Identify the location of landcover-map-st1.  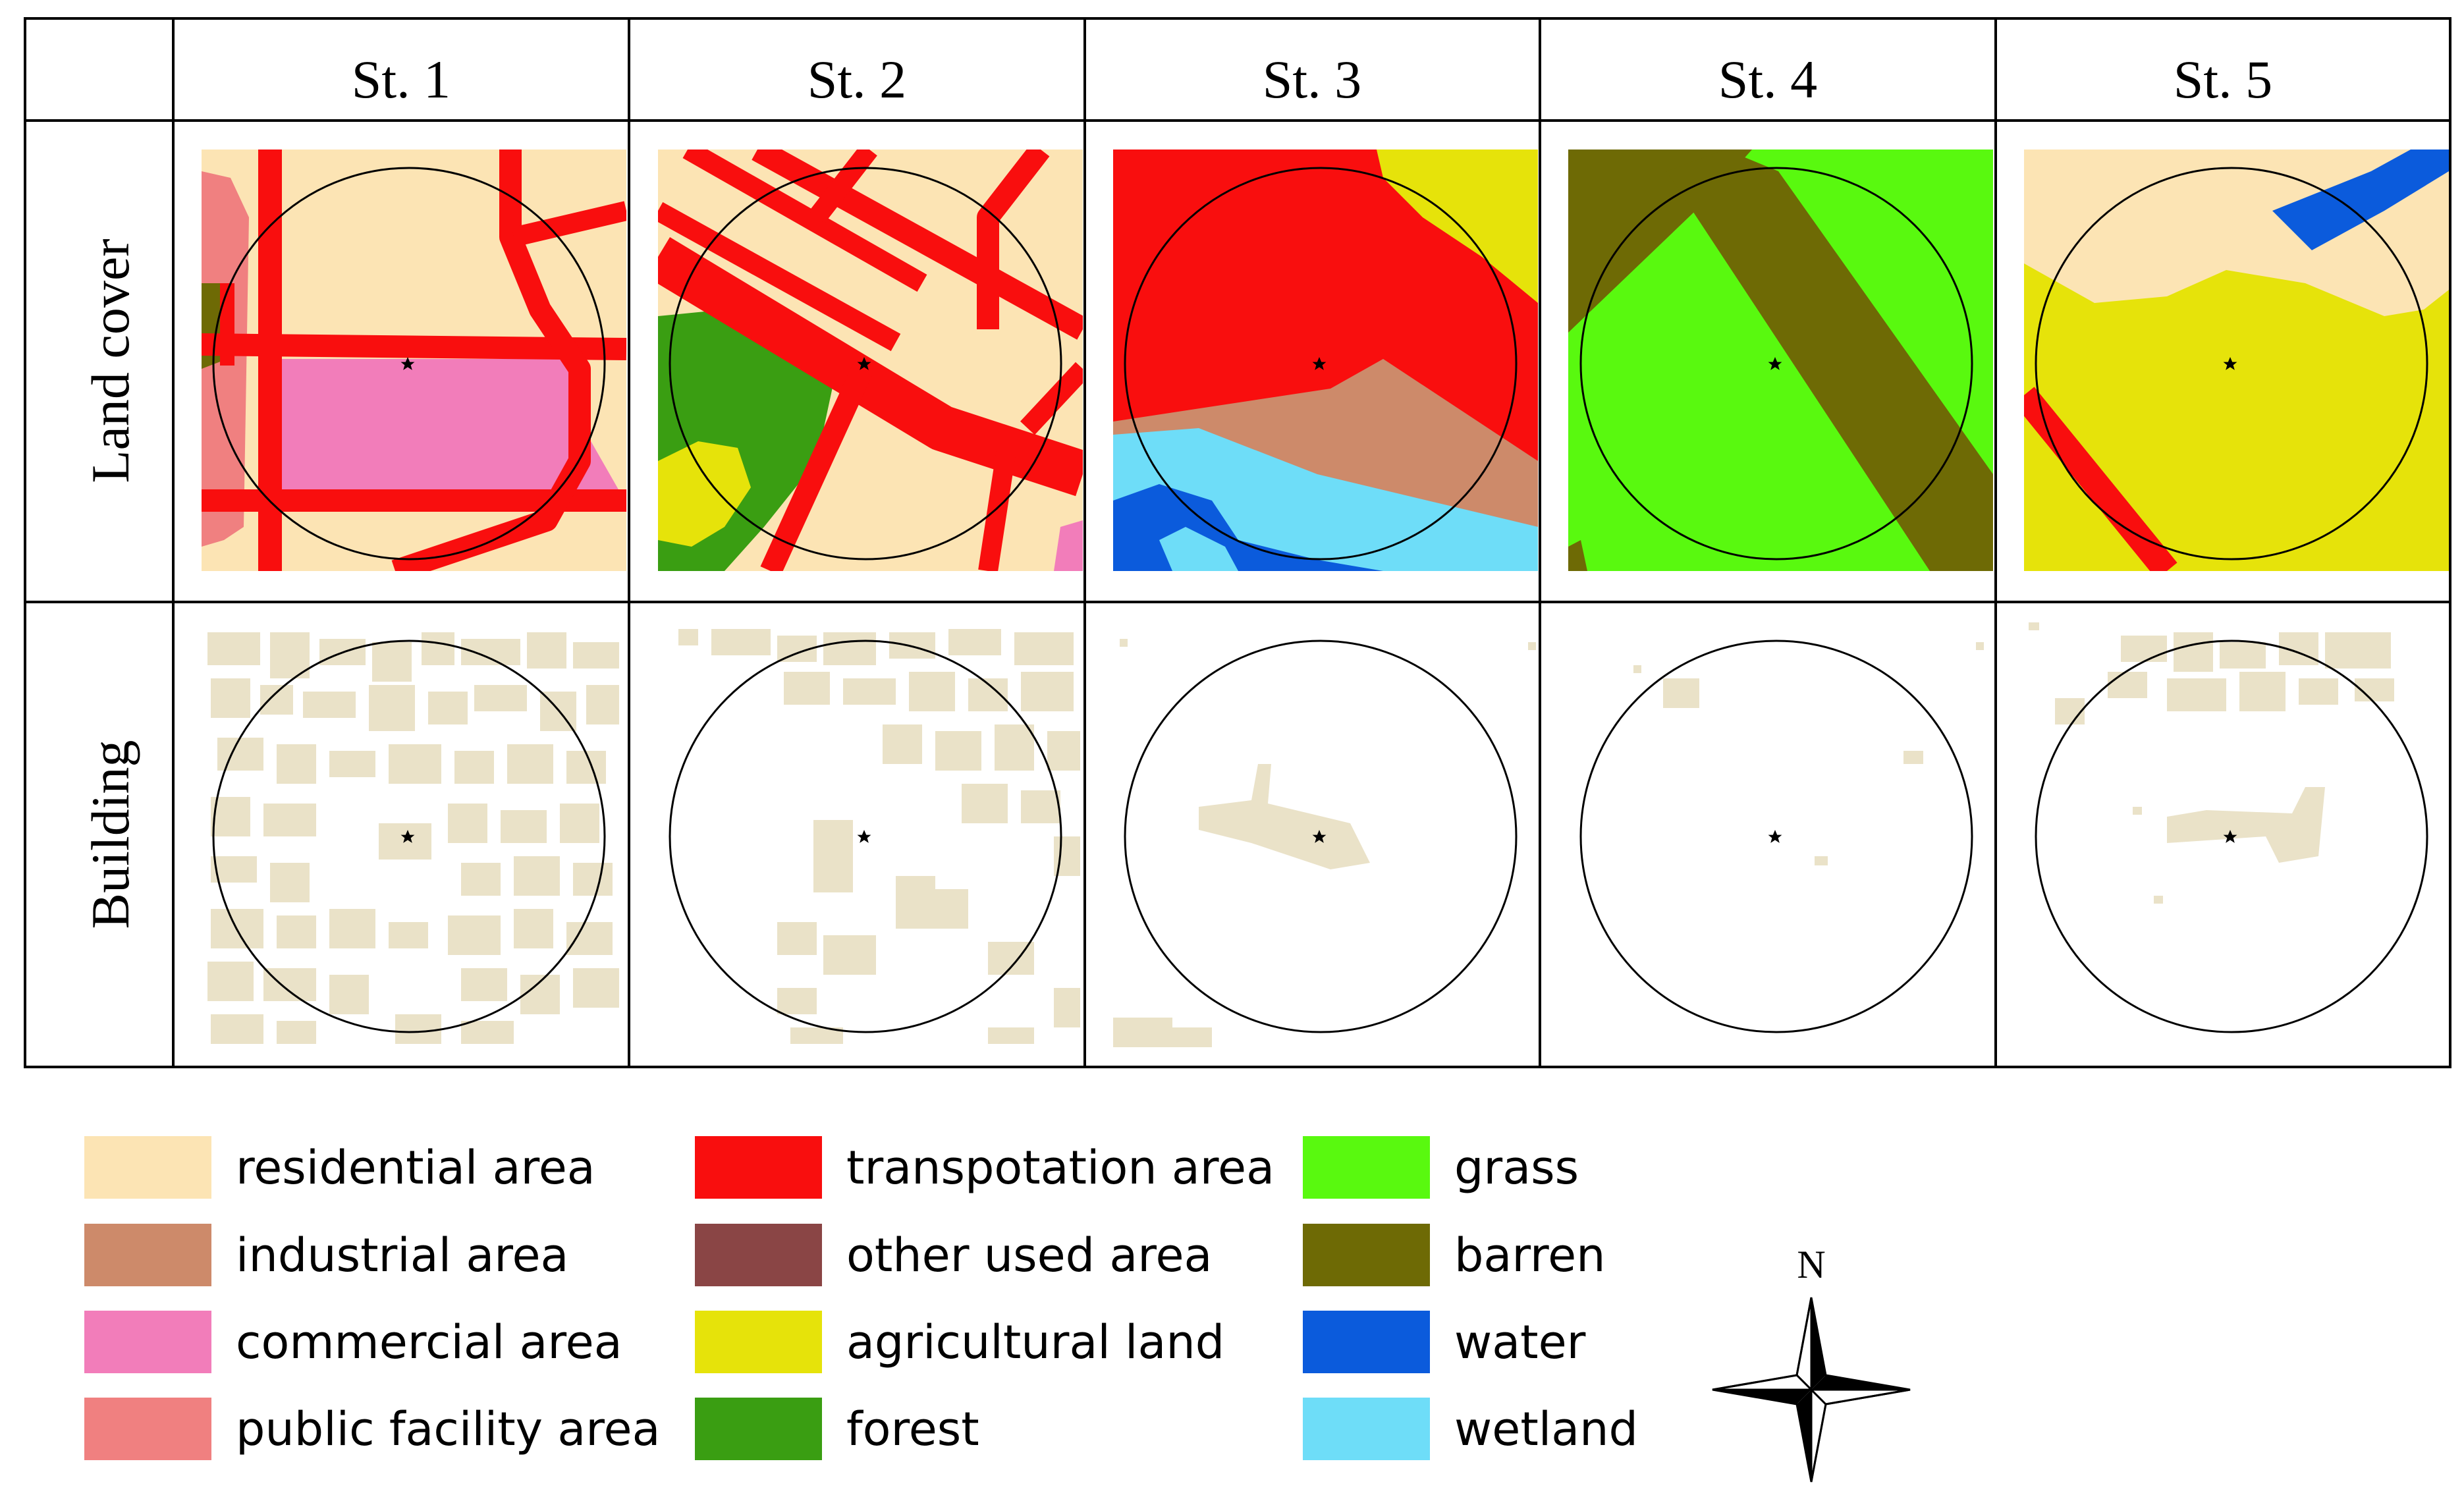
(414, 360).